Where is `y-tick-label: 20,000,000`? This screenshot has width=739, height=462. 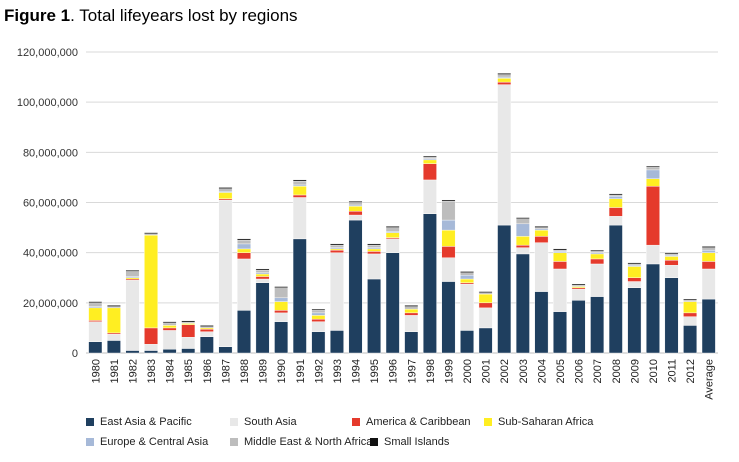 y-tick-label: 20,000,000 is located at coordinates (50, 304).